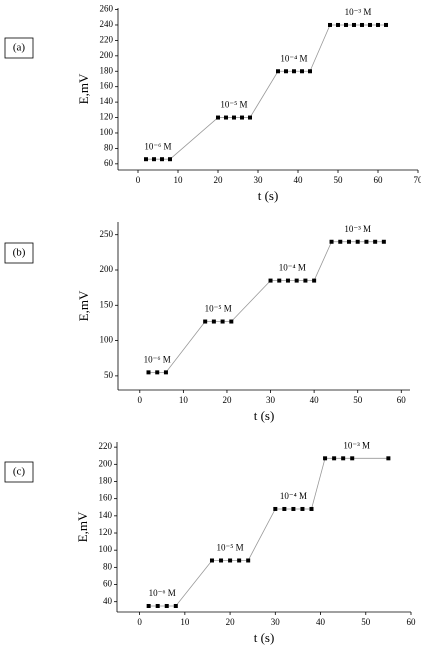 The height and width of the screenshot is (646, 421). Describe the element at coordinates (108, 601) in the screenshot. I see `y-tick-label: 40` at that location.